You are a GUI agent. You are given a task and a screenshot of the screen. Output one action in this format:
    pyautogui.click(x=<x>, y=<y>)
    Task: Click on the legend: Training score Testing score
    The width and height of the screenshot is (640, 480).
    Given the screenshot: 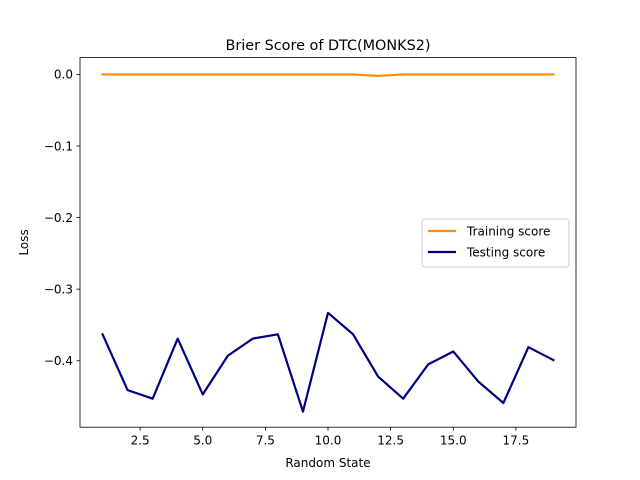 What is the action you would take?
    pyautogui.click(x=495, y=243)
    